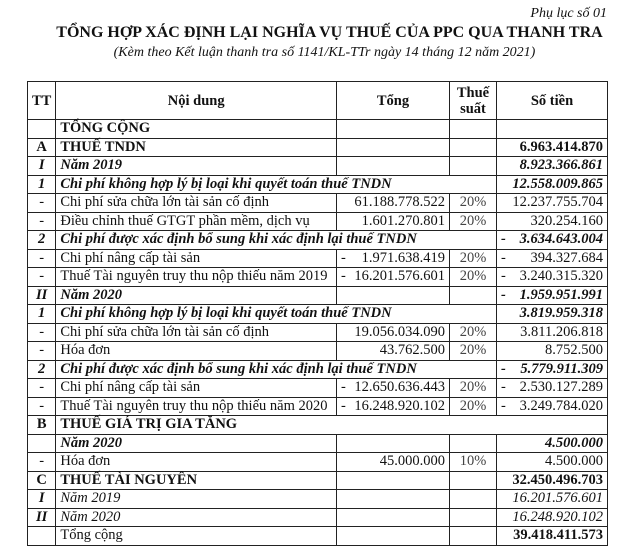 Image resolution: width=629 pixels, height=555 pixels. Describe the element at coordinates (557, 202) in the screenshot. I see `tien-value: 12.237.755.704` at that location.